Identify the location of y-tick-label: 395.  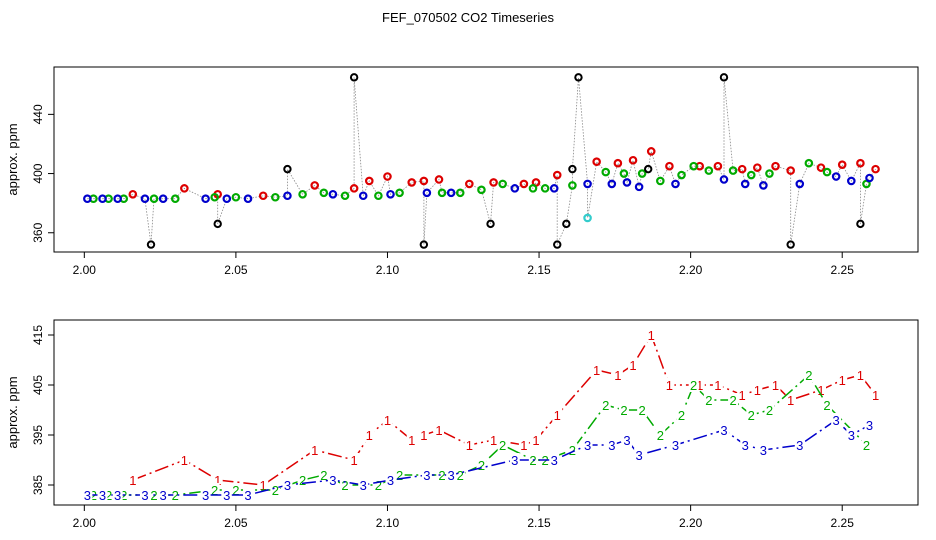
(38, 435).